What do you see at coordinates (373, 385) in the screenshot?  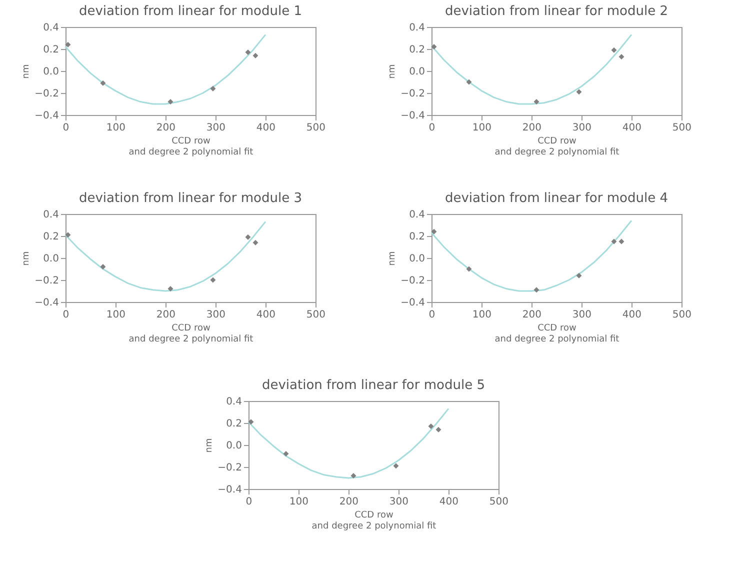 I see `chart-title: deviation from linear for module 5` at bounding box center [373, 385].